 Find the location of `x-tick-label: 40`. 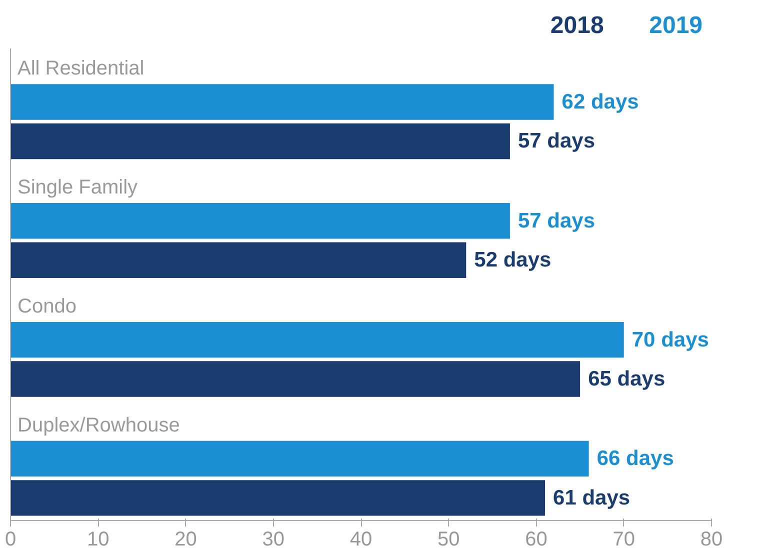

x-tick-label: 40 is located at coordinates (361, 538).